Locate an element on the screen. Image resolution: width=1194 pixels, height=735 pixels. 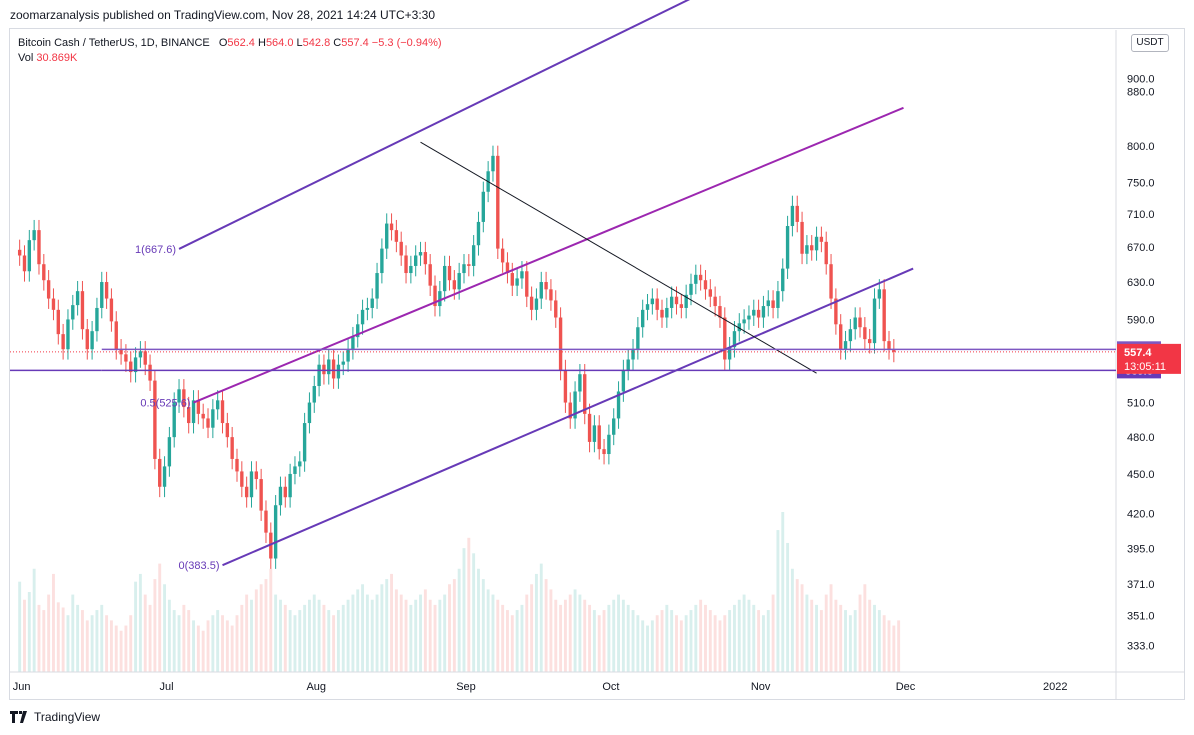
y-tick-label: 670.0 is located at coordinates (1141, 248).